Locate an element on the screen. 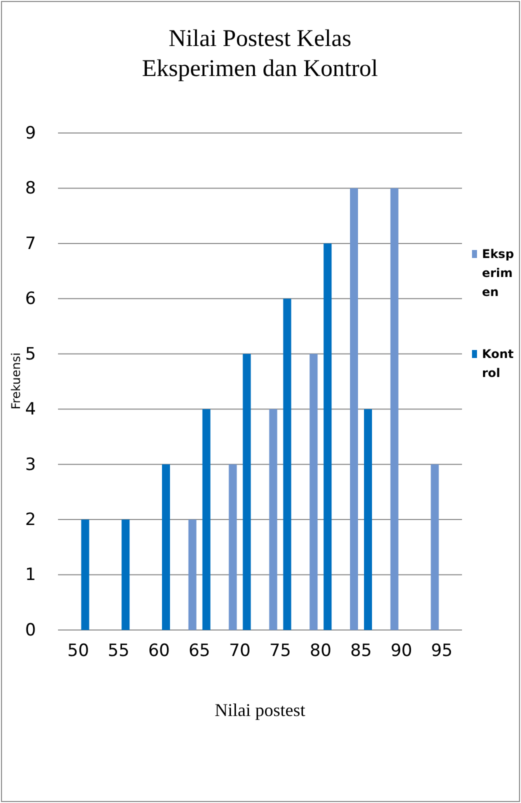 The height and width of the screenshot is (803, 521). y-axis-title: Frekuensi is located at coordinates (16, 381).